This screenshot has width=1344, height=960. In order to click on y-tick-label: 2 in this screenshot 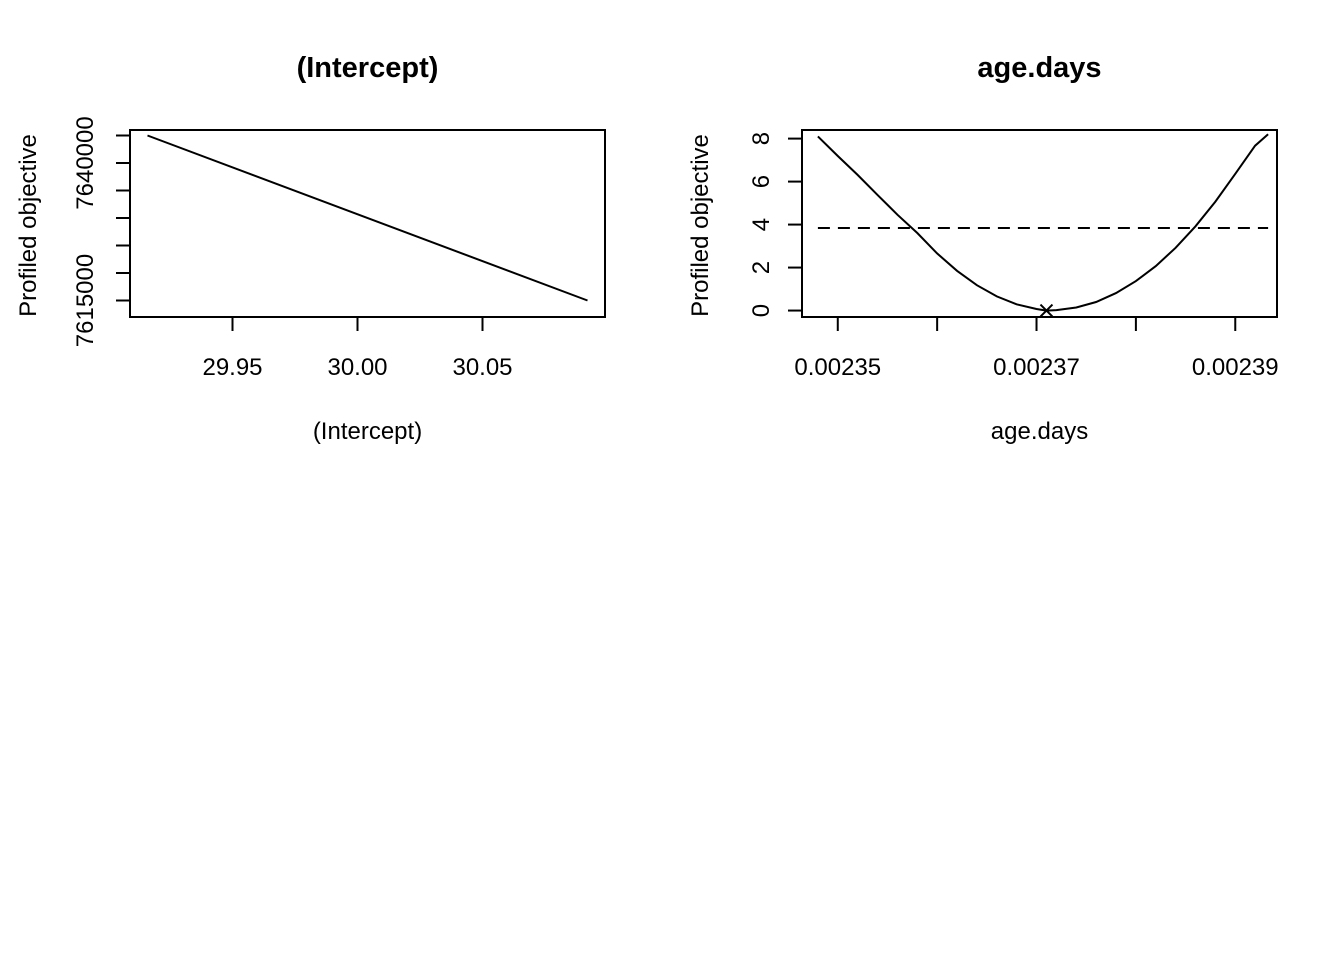, I will do `click(761, 267)`.